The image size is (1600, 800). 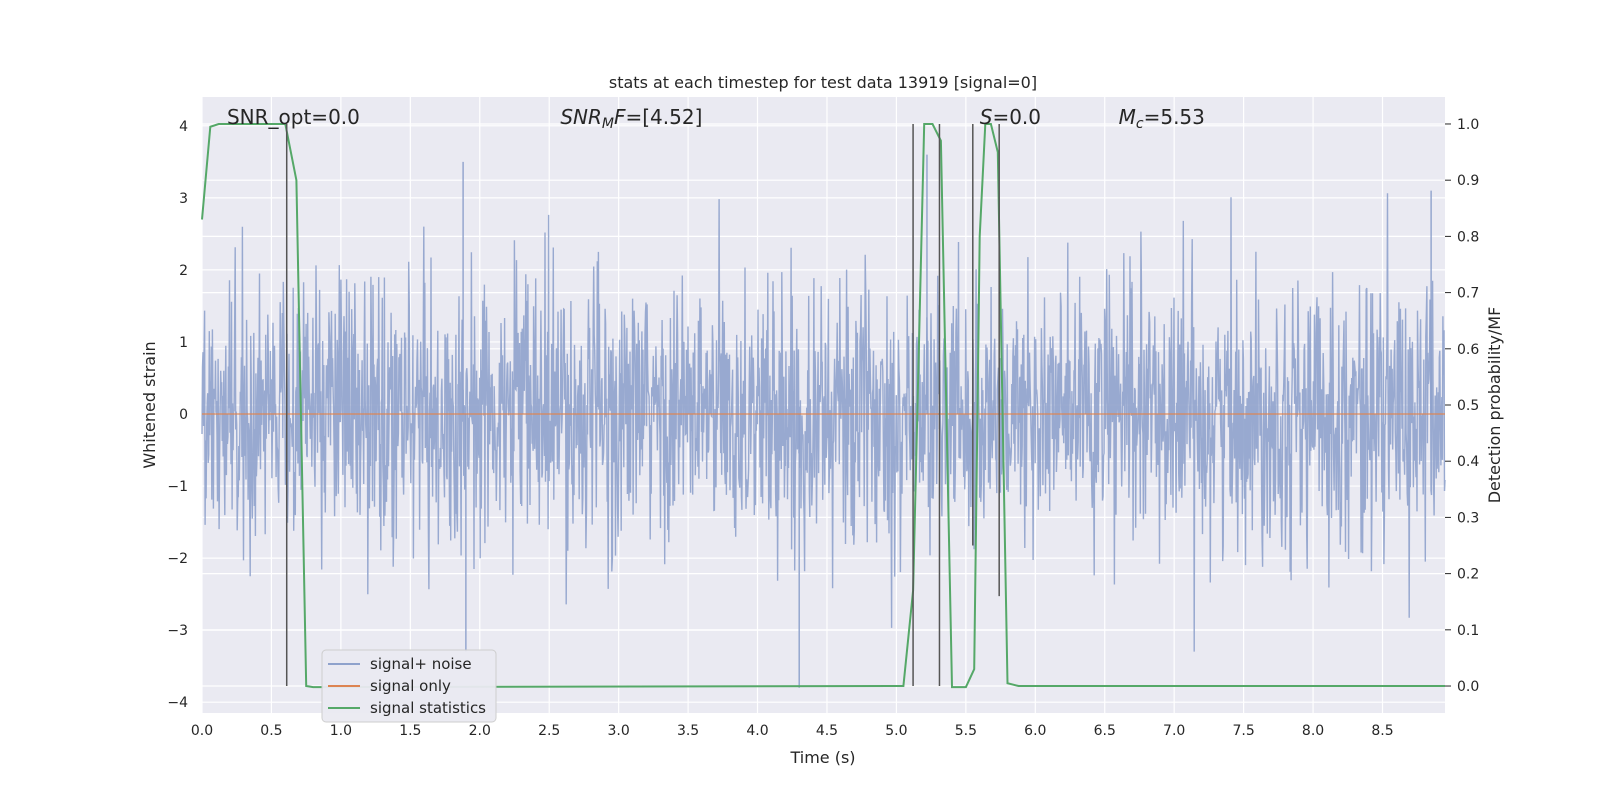 I want to click on y2-tick-label: 0.2, so click(x=1468, y=575).